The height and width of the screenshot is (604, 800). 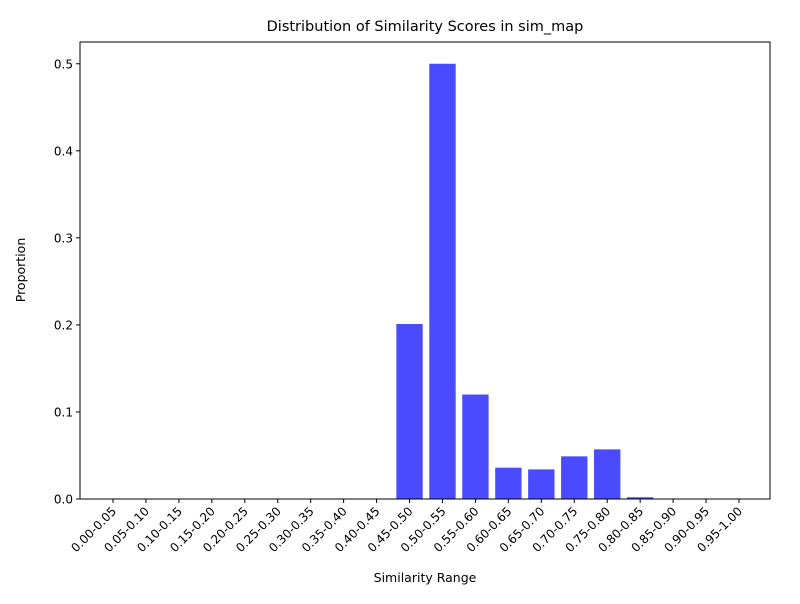 What do you see at coordinates (63, 238) in the screenshot?
I see `y-tick-label: 0.3` at bounding box center [63, 238].